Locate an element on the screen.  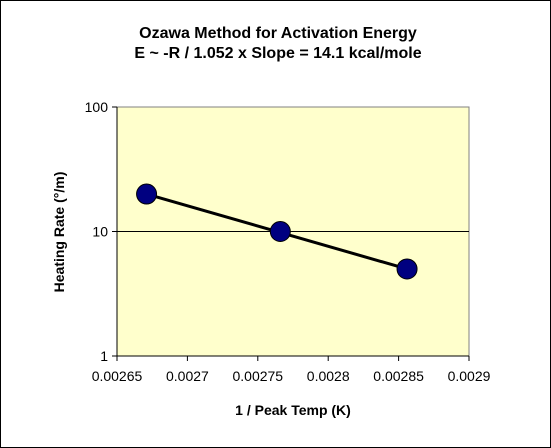
chart-title: Ozawa Method for Activation Energy is located at coordinates (278, 33).